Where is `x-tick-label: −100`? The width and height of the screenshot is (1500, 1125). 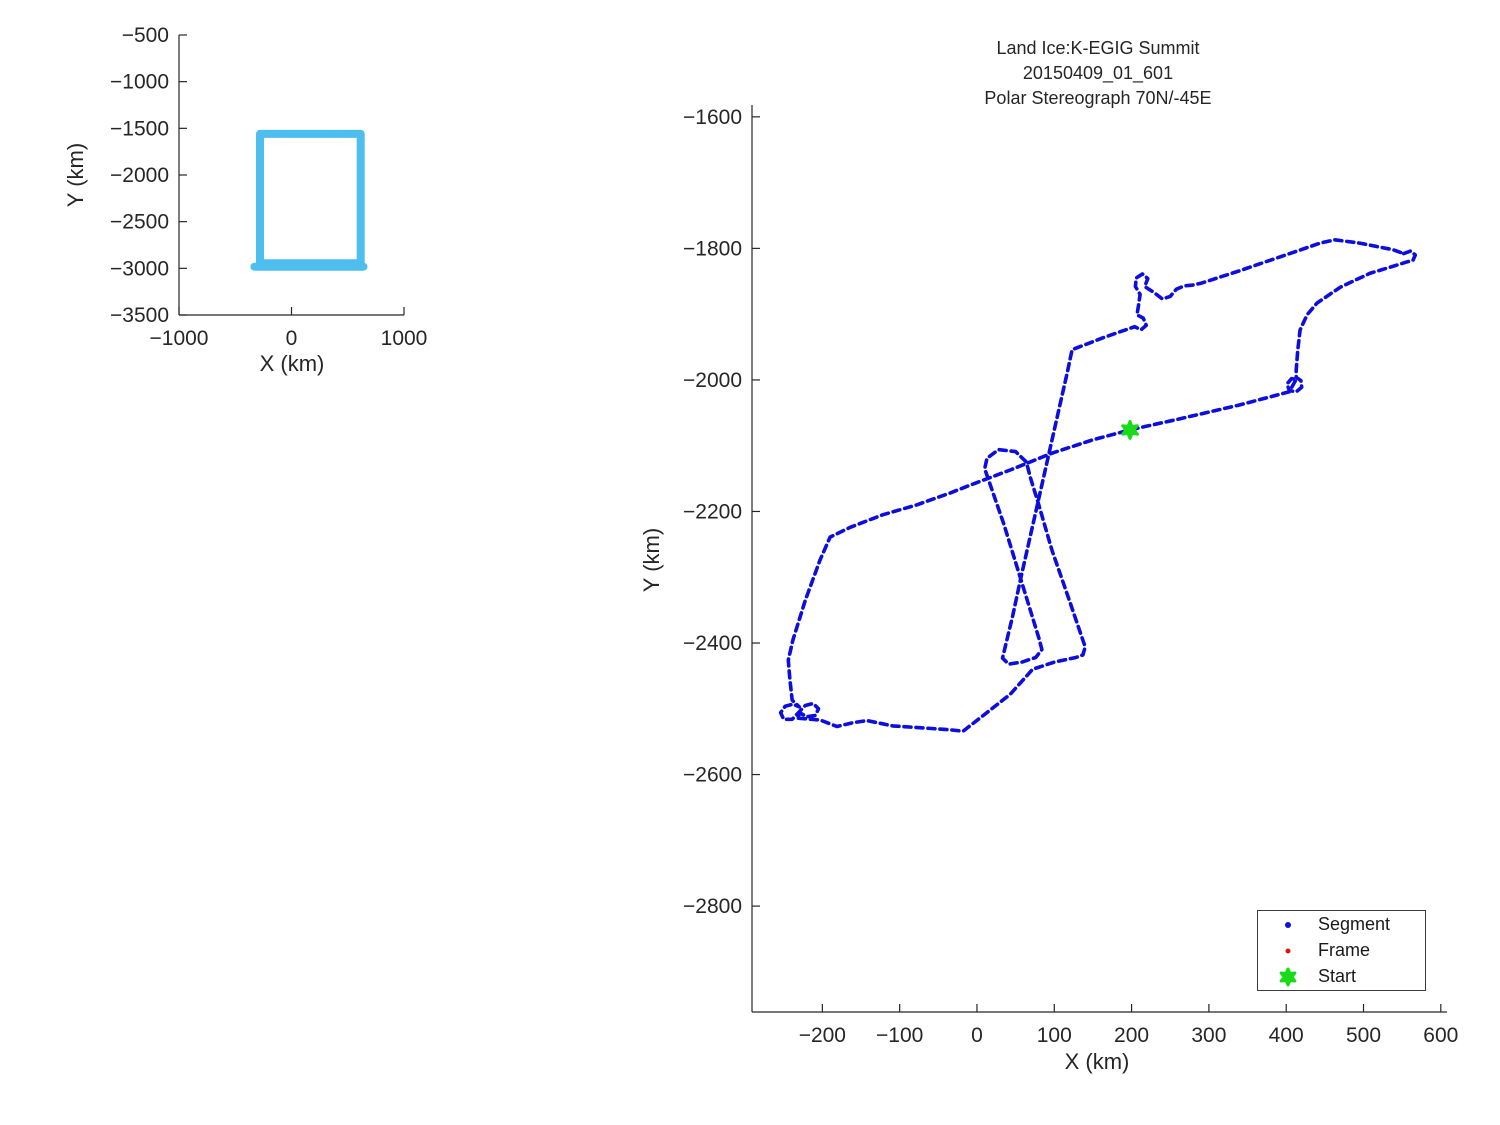 x-tick-label: −100 is located at coordinates (899, 1035).